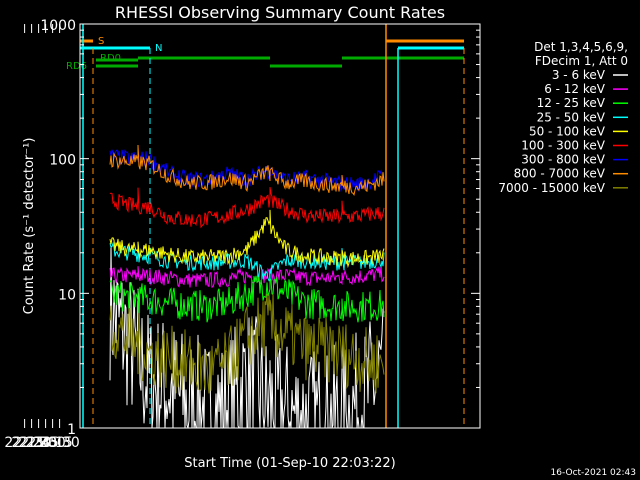 This screenshot has width=640, height=480. I want to click on legend-entry-label: 12 - 25 keV, so click(571, 103).